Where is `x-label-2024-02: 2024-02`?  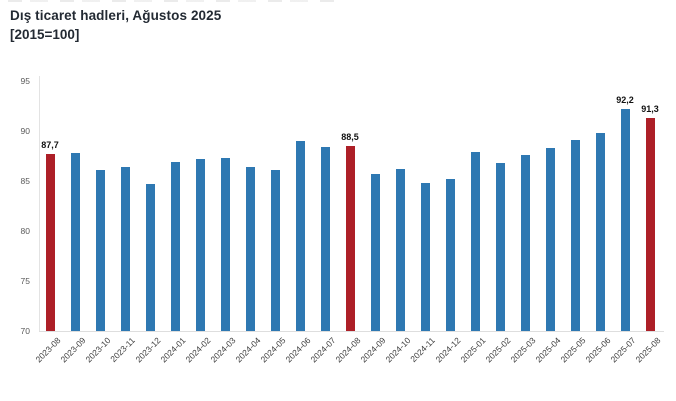 x-label-2024-02: 2024-02 is located at coordinates (198, 350).